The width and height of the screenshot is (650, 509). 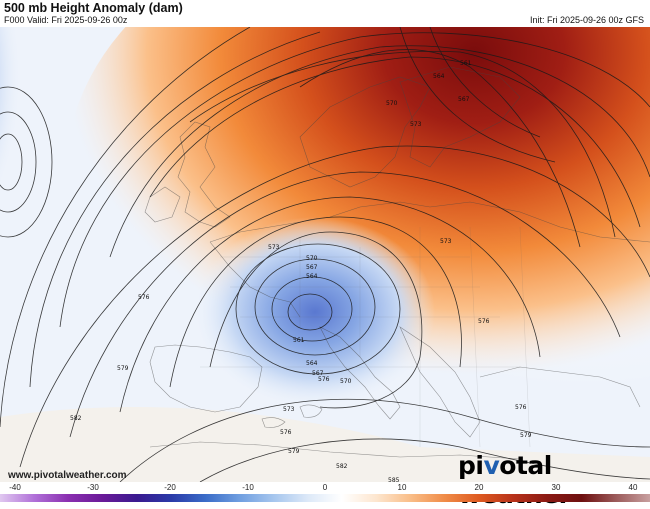 I want to click on valid-time: F000 Valid: Fri 2025-09-26 00z, so click(x=66, y=20).